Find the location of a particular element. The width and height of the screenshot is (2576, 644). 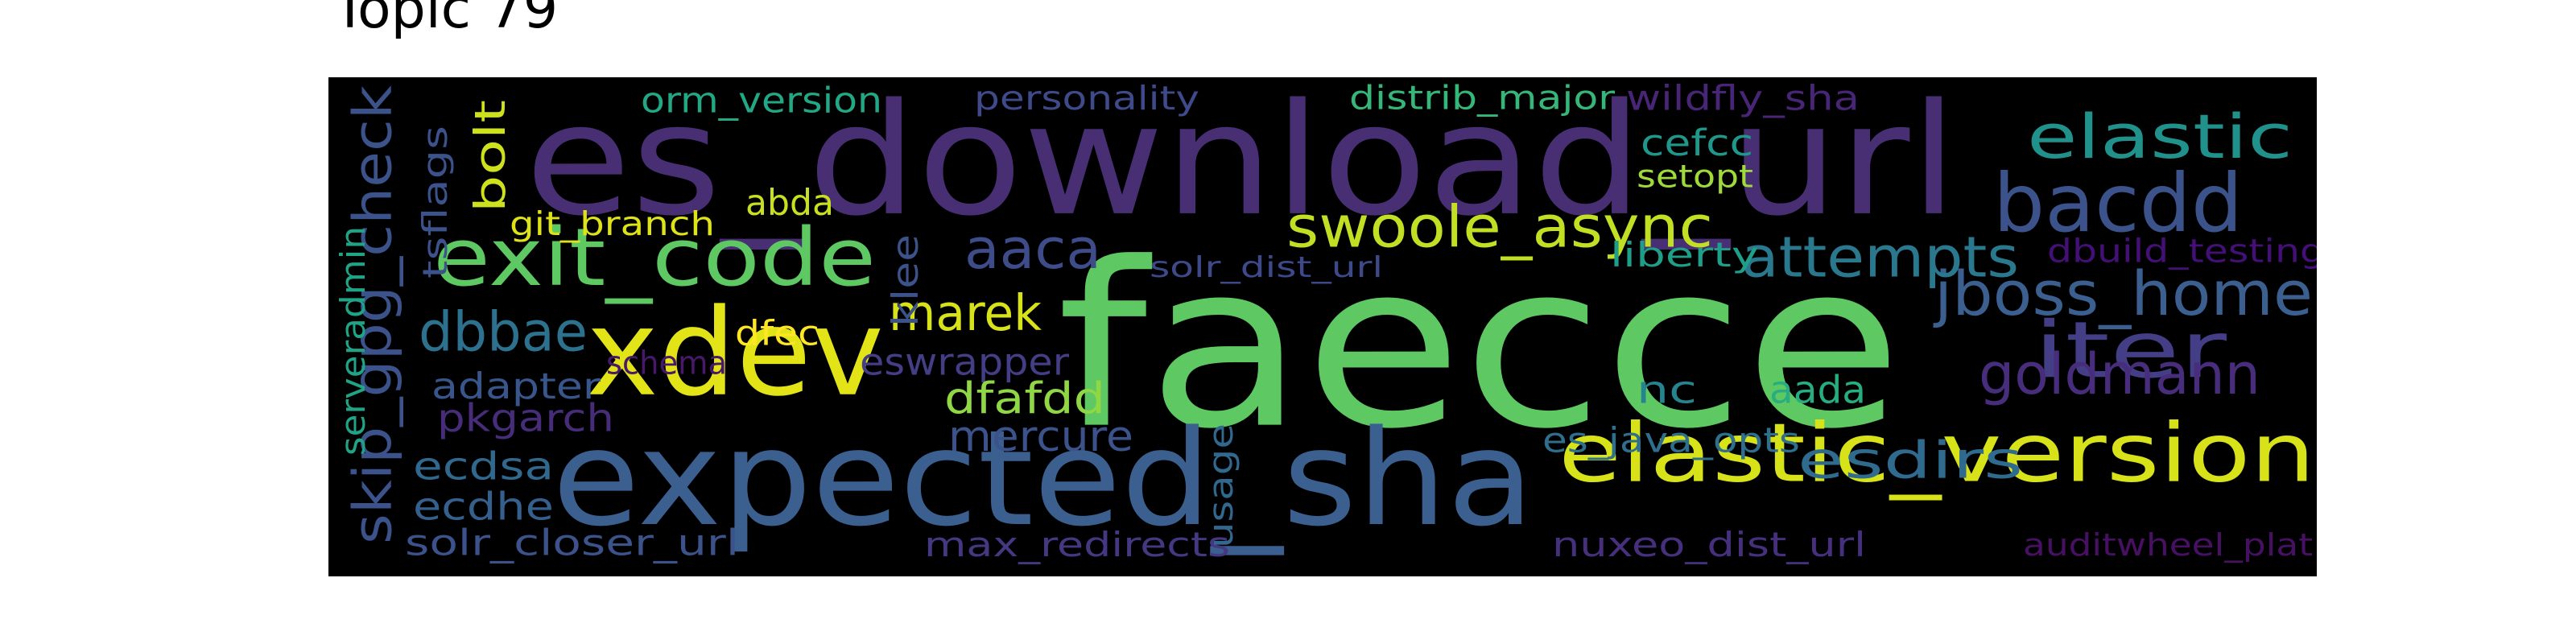

word-esdirs: esdirs is located at coordinates (1910, 460).